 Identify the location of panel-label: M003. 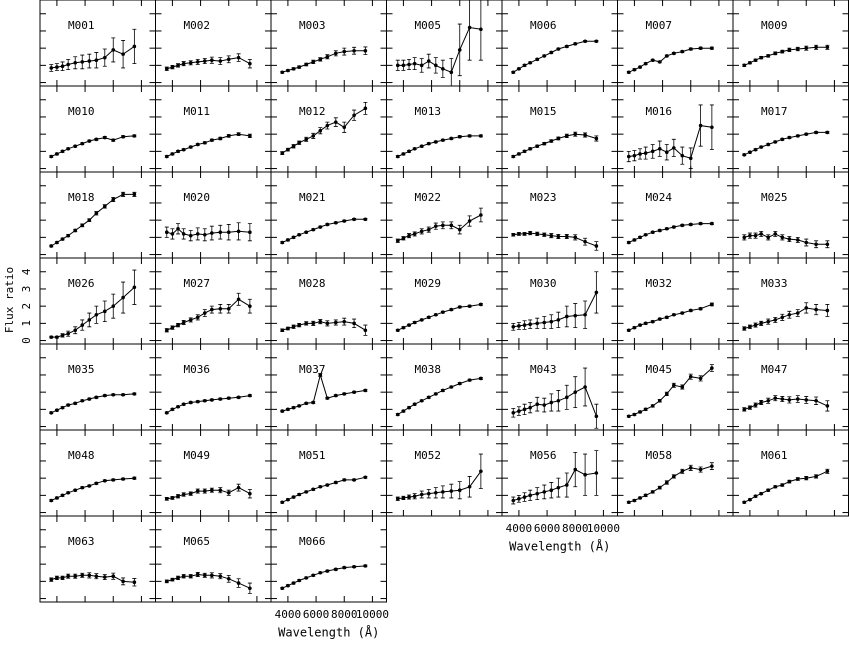
(312, 25).